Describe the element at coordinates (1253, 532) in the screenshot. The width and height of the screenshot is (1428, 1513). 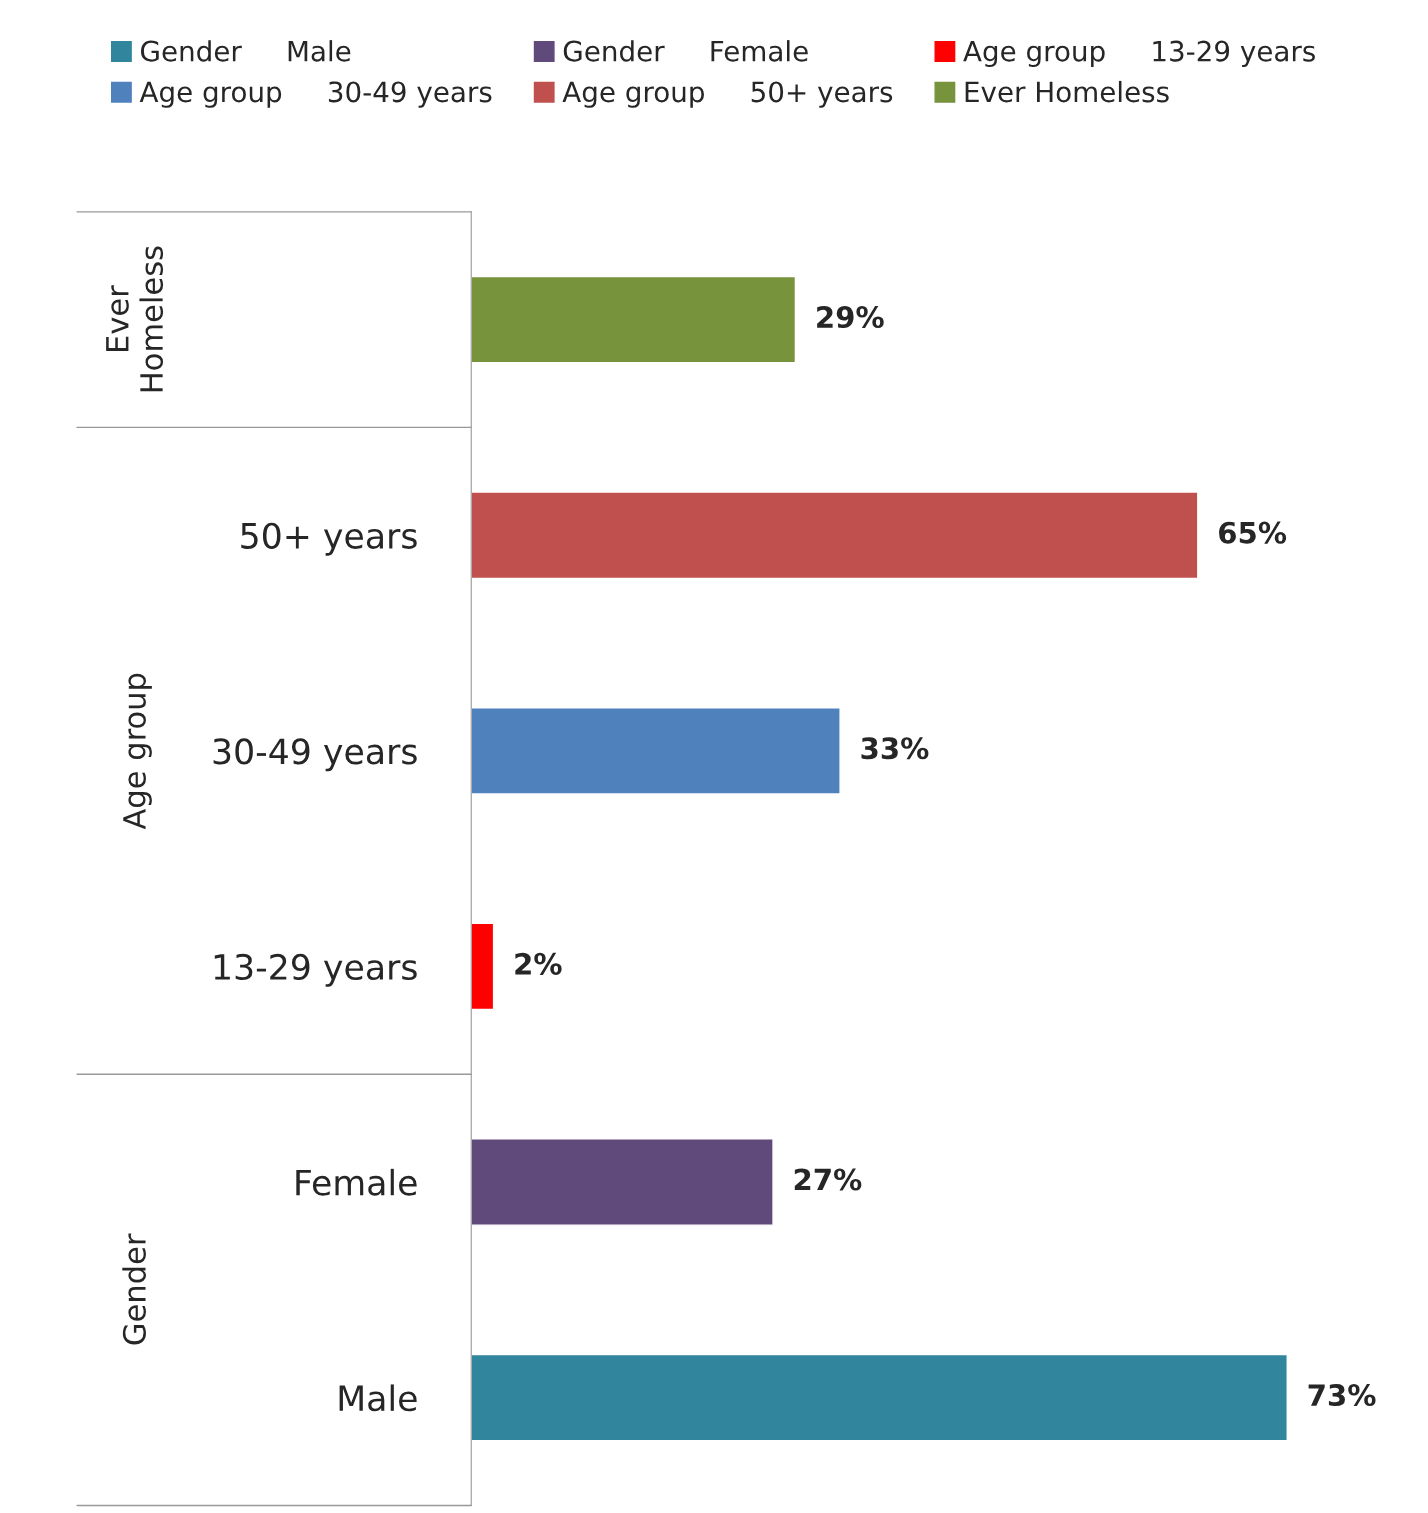
I see `data-label: 65%` at that location.